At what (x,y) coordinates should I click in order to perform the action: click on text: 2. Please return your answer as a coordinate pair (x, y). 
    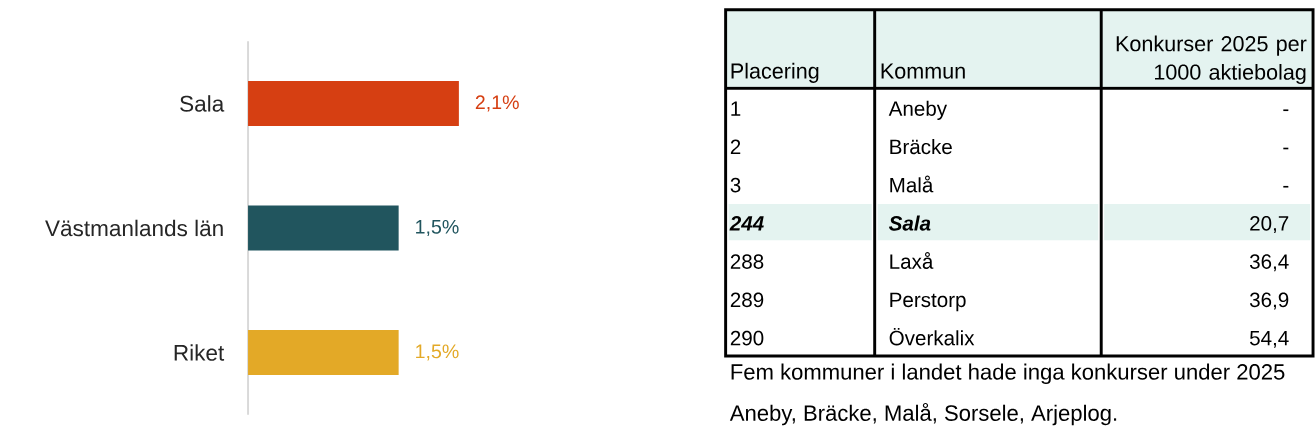
    Looking at the image, I should click on (735, 147).